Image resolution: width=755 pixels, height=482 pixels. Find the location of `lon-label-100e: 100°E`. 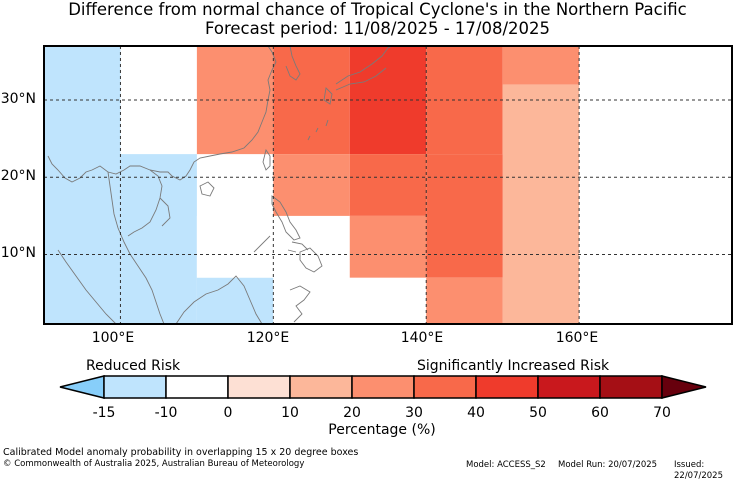

lon-label-100e: 100°E is located at coordinates (113, 338).